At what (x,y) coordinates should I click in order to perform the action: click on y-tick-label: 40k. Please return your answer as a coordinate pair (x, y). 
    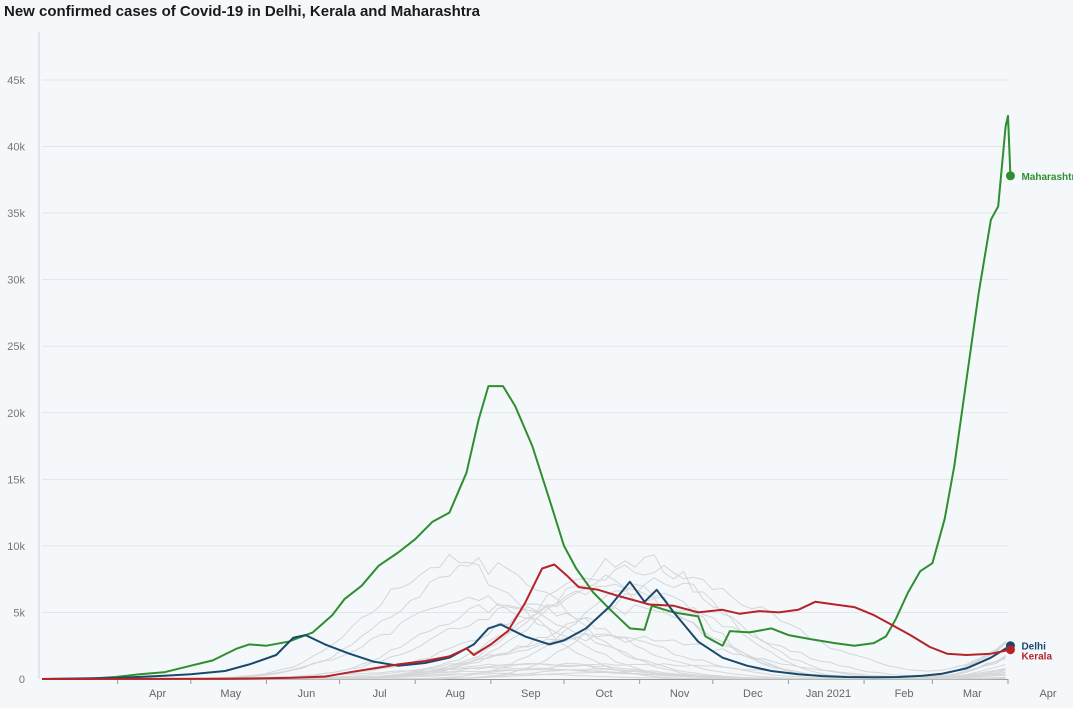
    Looking at the image, I should click on (16, 148).